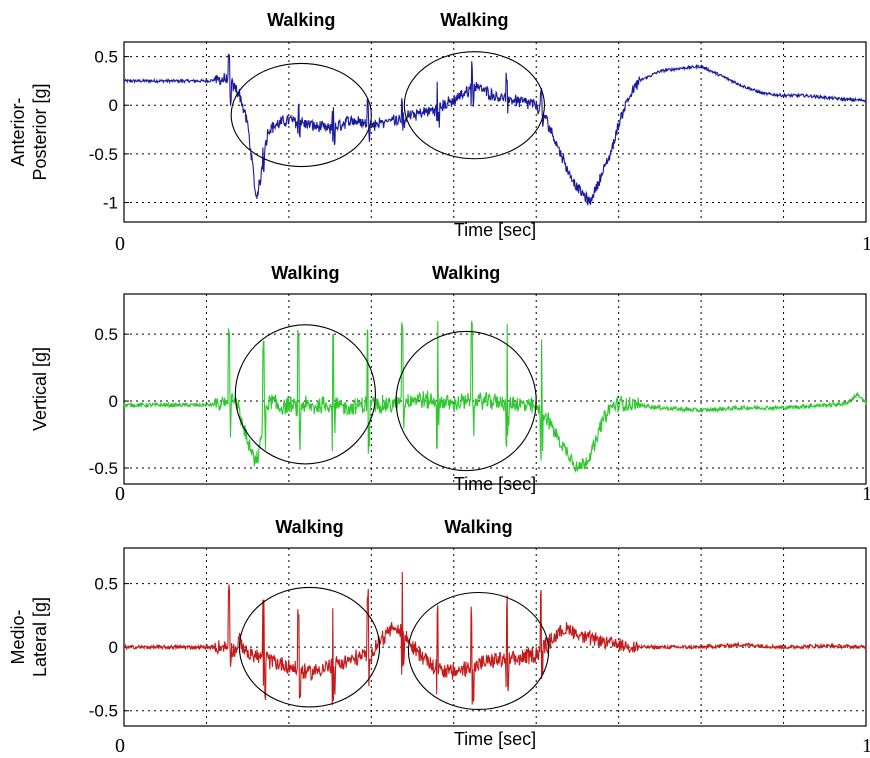 Image resolution: width=870 pixels, height=758 pixels. I want to click on y-axis-label: Vertical [g], so click(40, 389).